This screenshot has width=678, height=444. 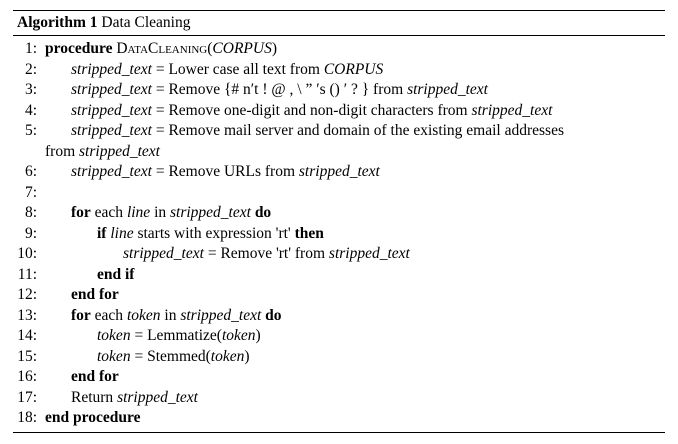 I want to click on line-body: end if, so click(x=115, y=275).